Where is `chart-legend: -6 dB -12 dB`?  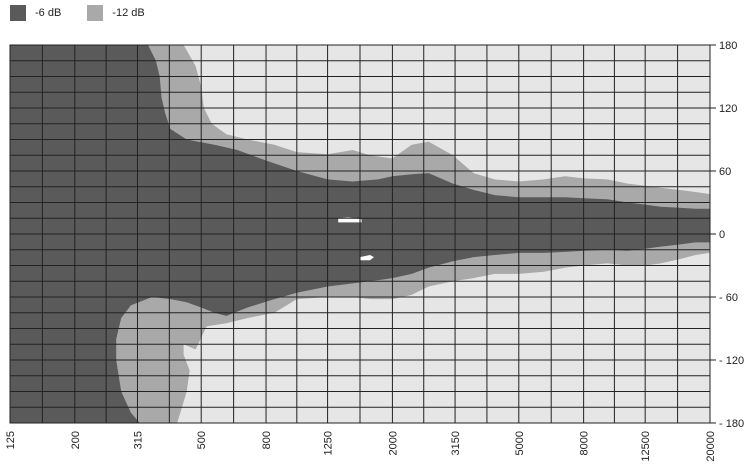 chart-legend: -6 dB -12 dB is located at coordinates (90, 13).